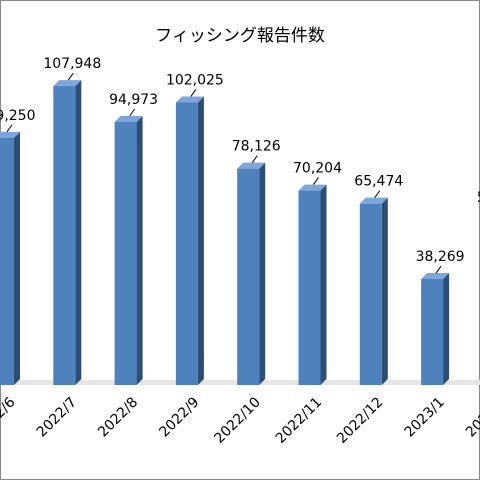  Describe the element at coordinates (195, 80) in the screenshot. I see `value-label: 102,025` at that location.